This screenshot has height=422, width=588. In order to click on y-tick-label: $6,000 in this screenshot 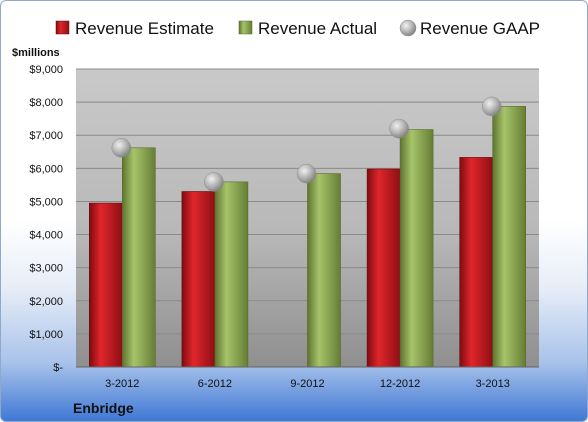, I will do `click(46, 169)`.